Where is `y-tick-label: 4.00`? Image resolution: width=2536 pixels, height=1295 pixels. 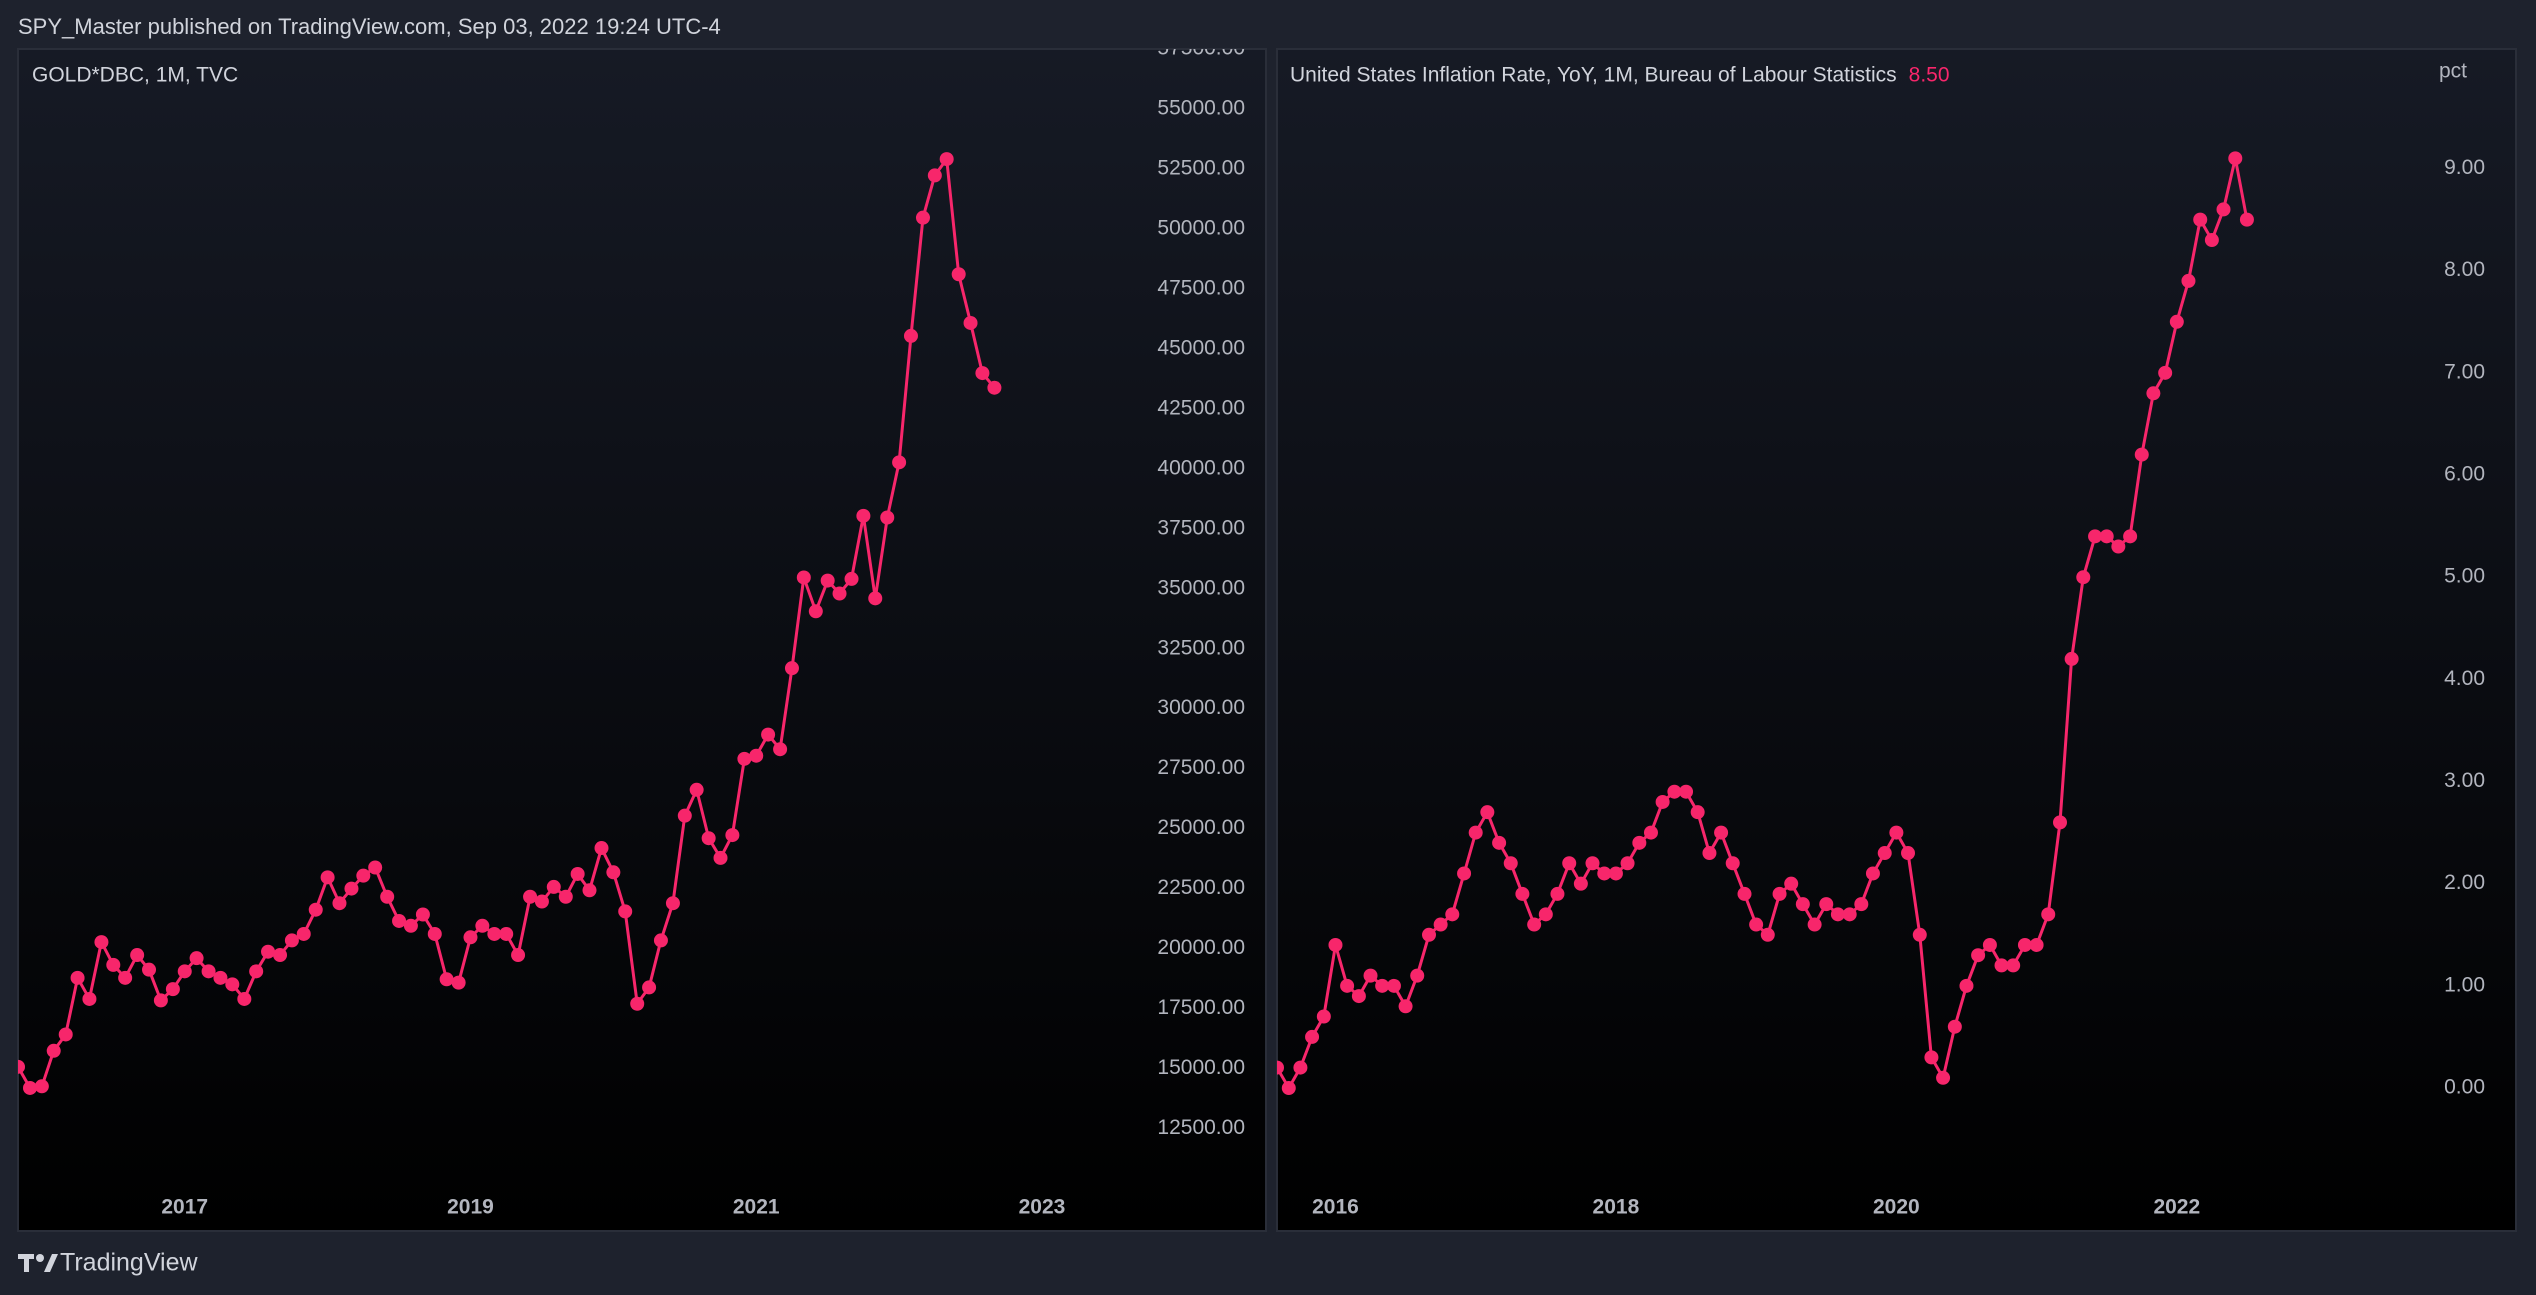 y-tick-label: 4.00 is located at coordinates (2464, 678).